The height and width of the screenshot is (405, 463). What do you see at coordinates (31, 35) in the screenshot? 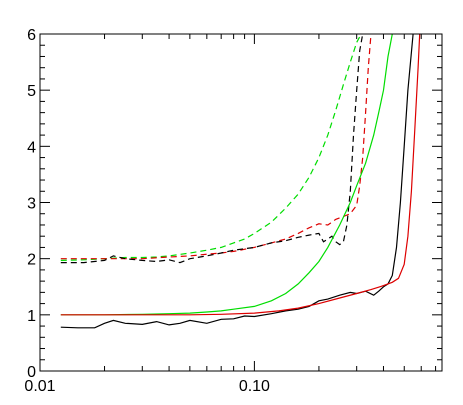
I see `y-tick-label: 6` at bounding box center [31, 35].